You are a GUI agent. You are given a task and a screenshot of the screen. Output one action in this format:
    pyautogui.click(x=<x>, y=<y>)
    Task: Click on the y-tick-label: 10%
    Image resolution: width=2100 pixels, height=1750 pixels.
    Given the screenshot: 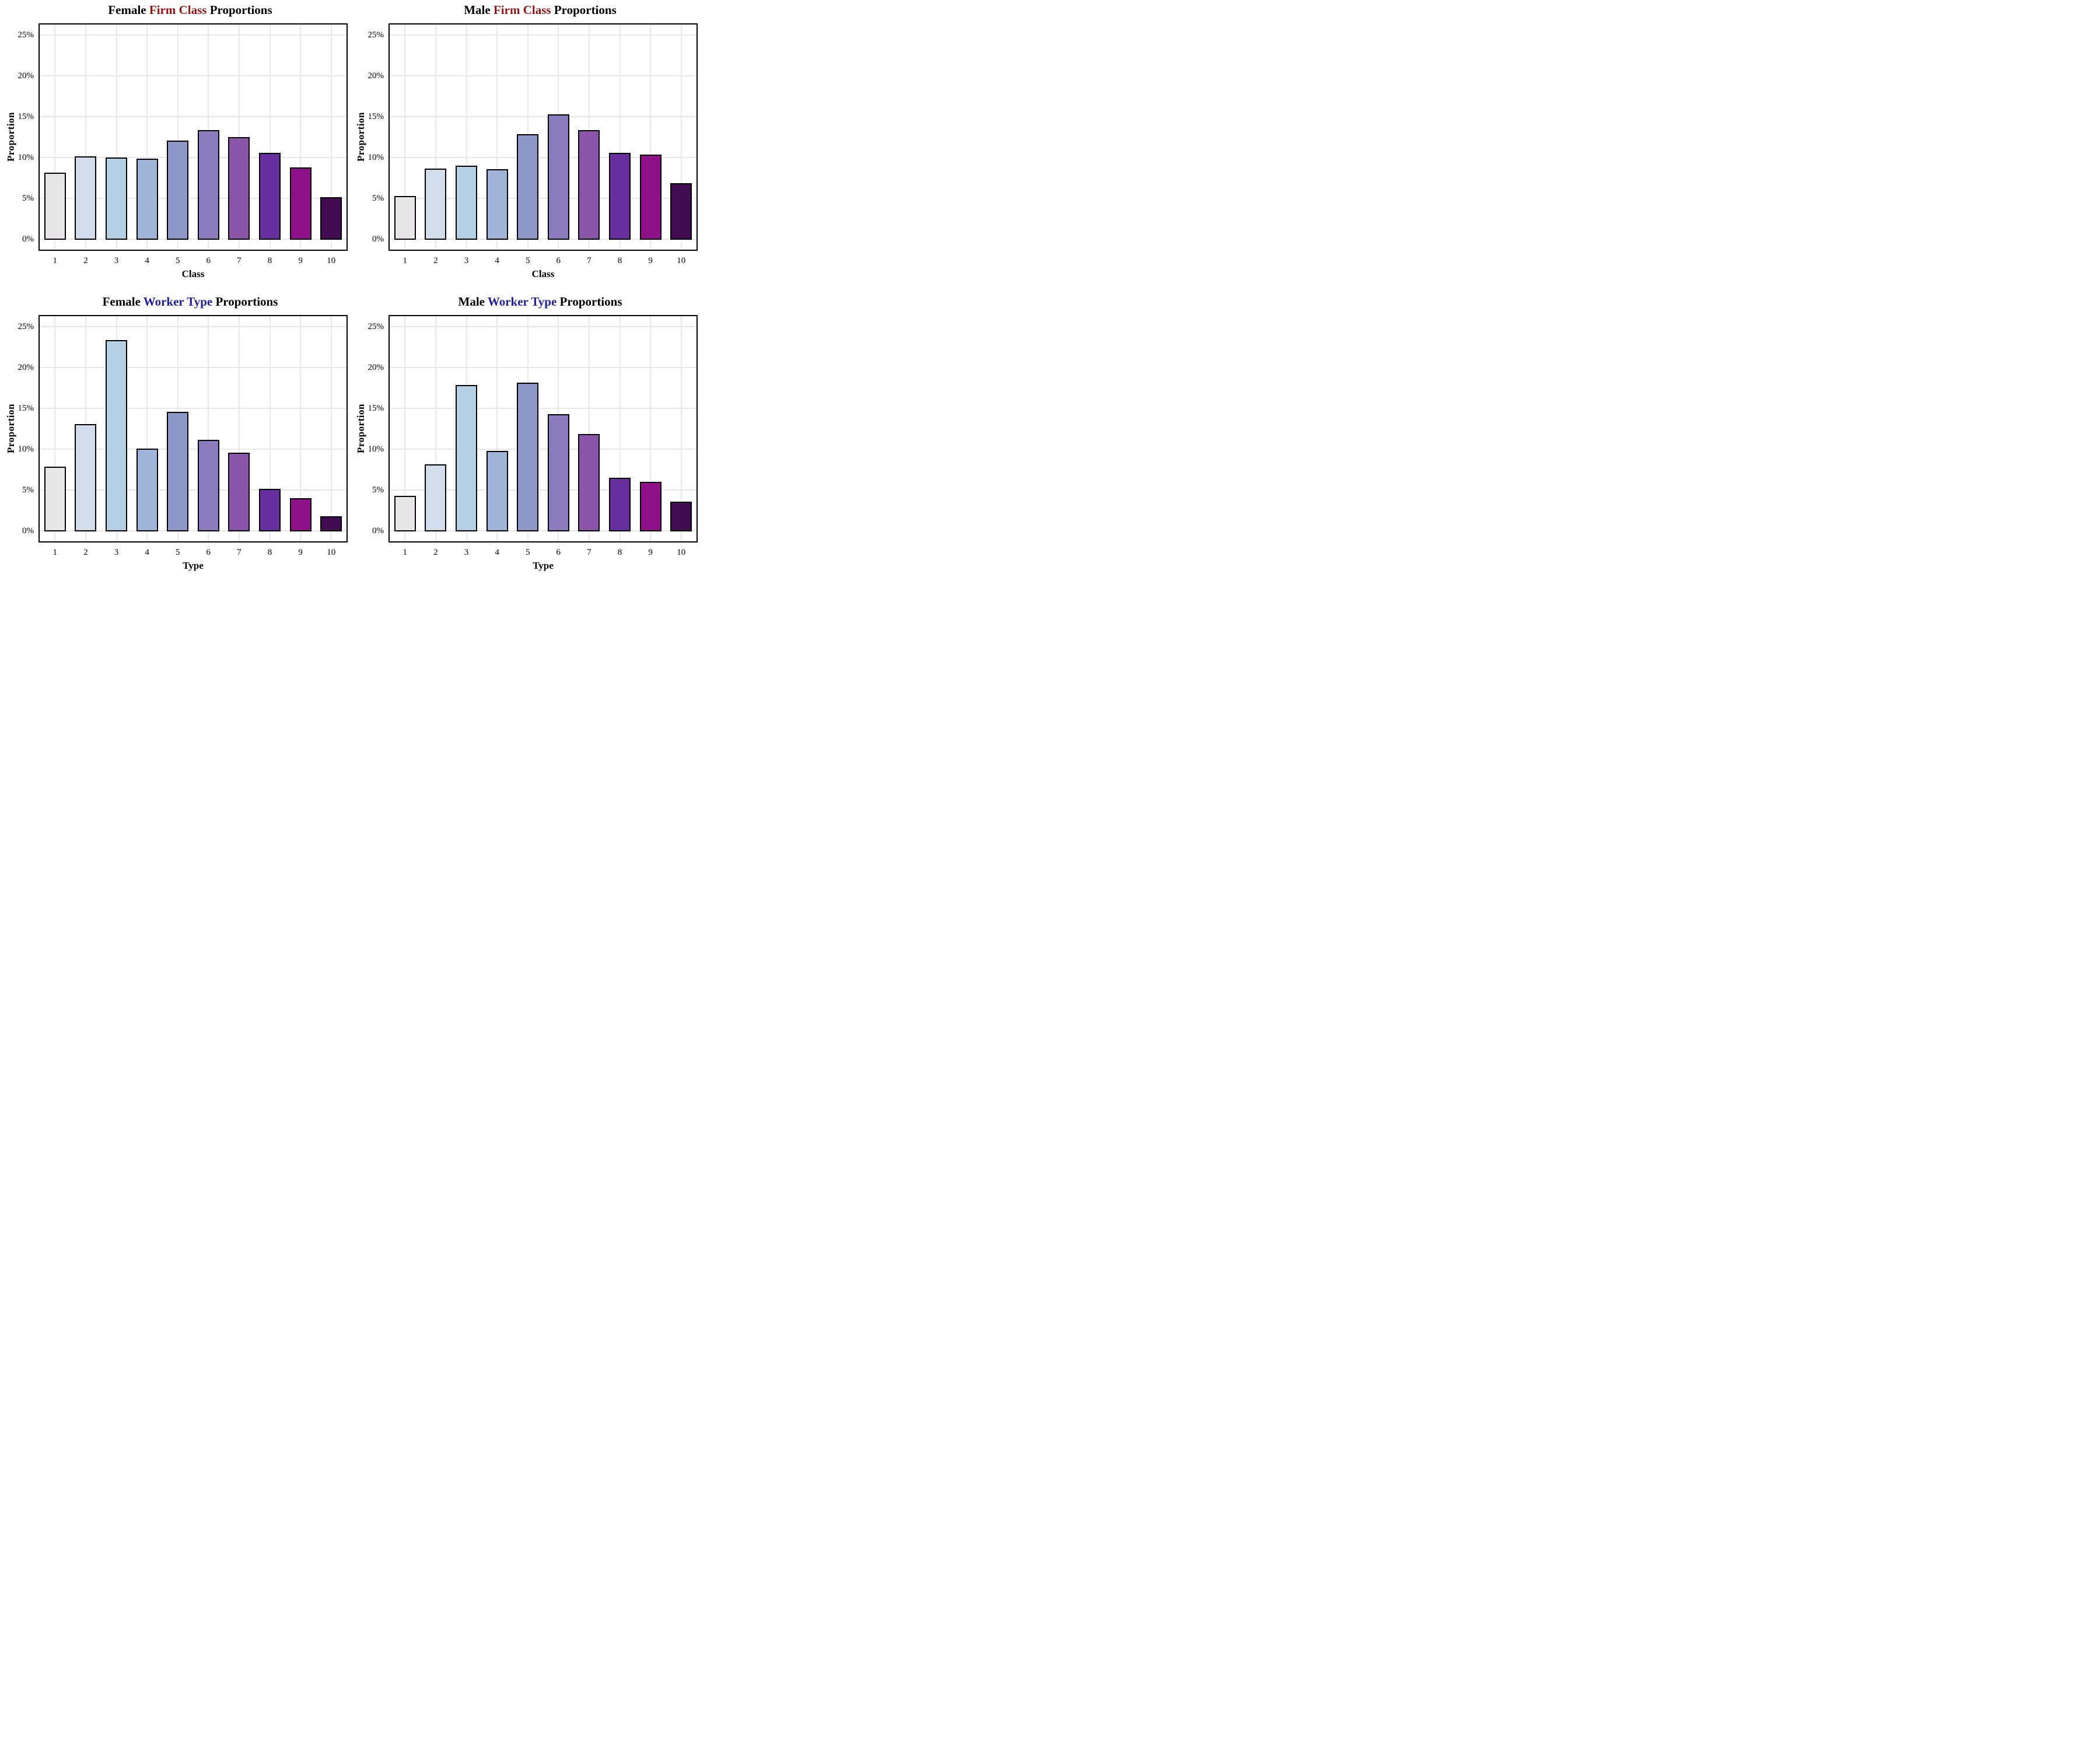 What is the action you would take?
    pyautogui.click(x=26, y=449)
    